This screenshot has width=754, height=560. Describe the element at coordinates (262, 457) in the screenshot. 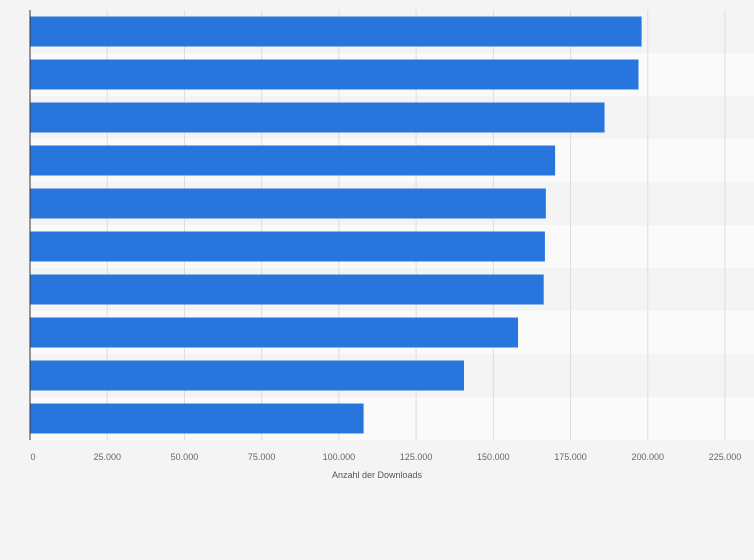

I see `x-tick-label: 75.000` at that location.